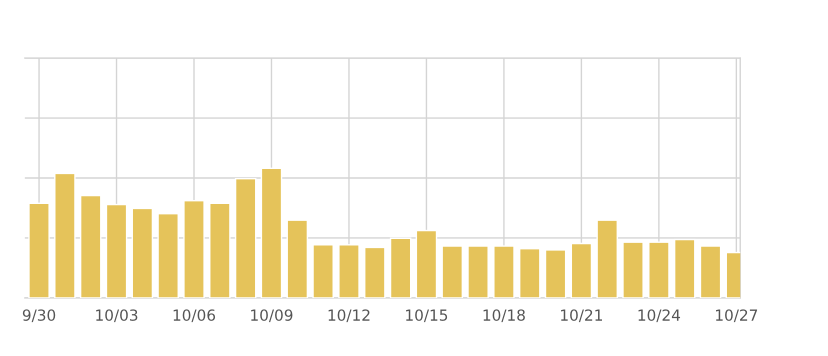 The height and width of the screenshot is (356, 828). Describe the element at coordinates (117, 315) in the screenshot. I see `x-tick-label: 10/03` at that location.